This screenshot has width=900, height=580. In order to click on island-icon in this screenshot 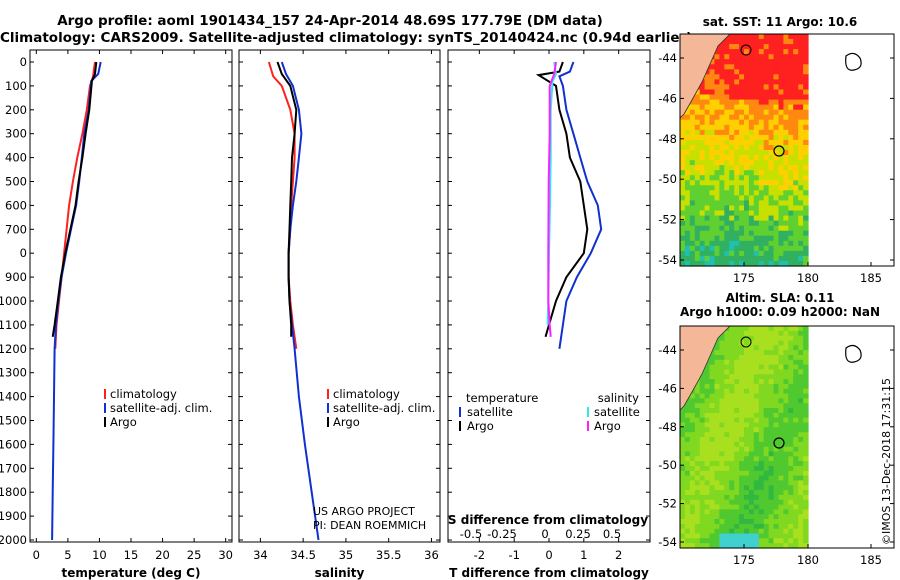, I will do `click(746, 50)`.